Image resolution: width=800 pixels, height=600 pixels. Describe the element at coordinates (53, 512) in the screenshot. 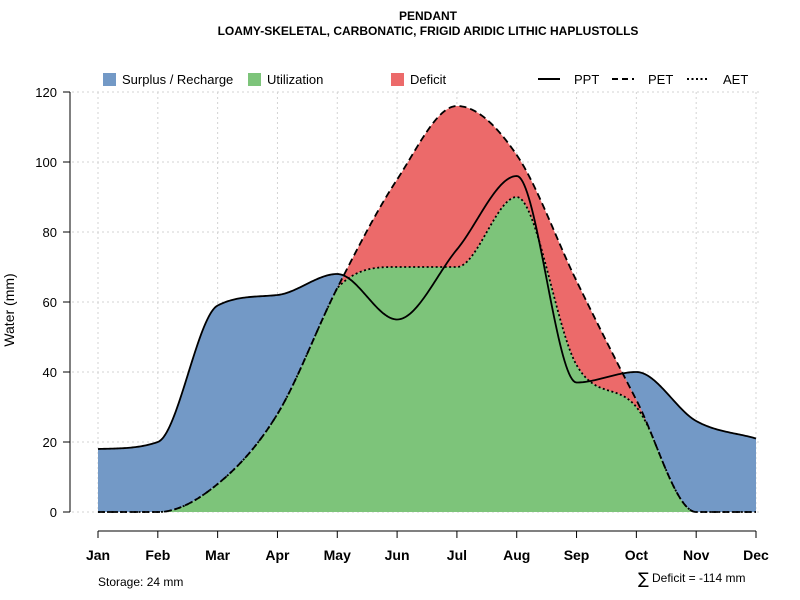

I see `y-tick-label-0: 0` at that location.